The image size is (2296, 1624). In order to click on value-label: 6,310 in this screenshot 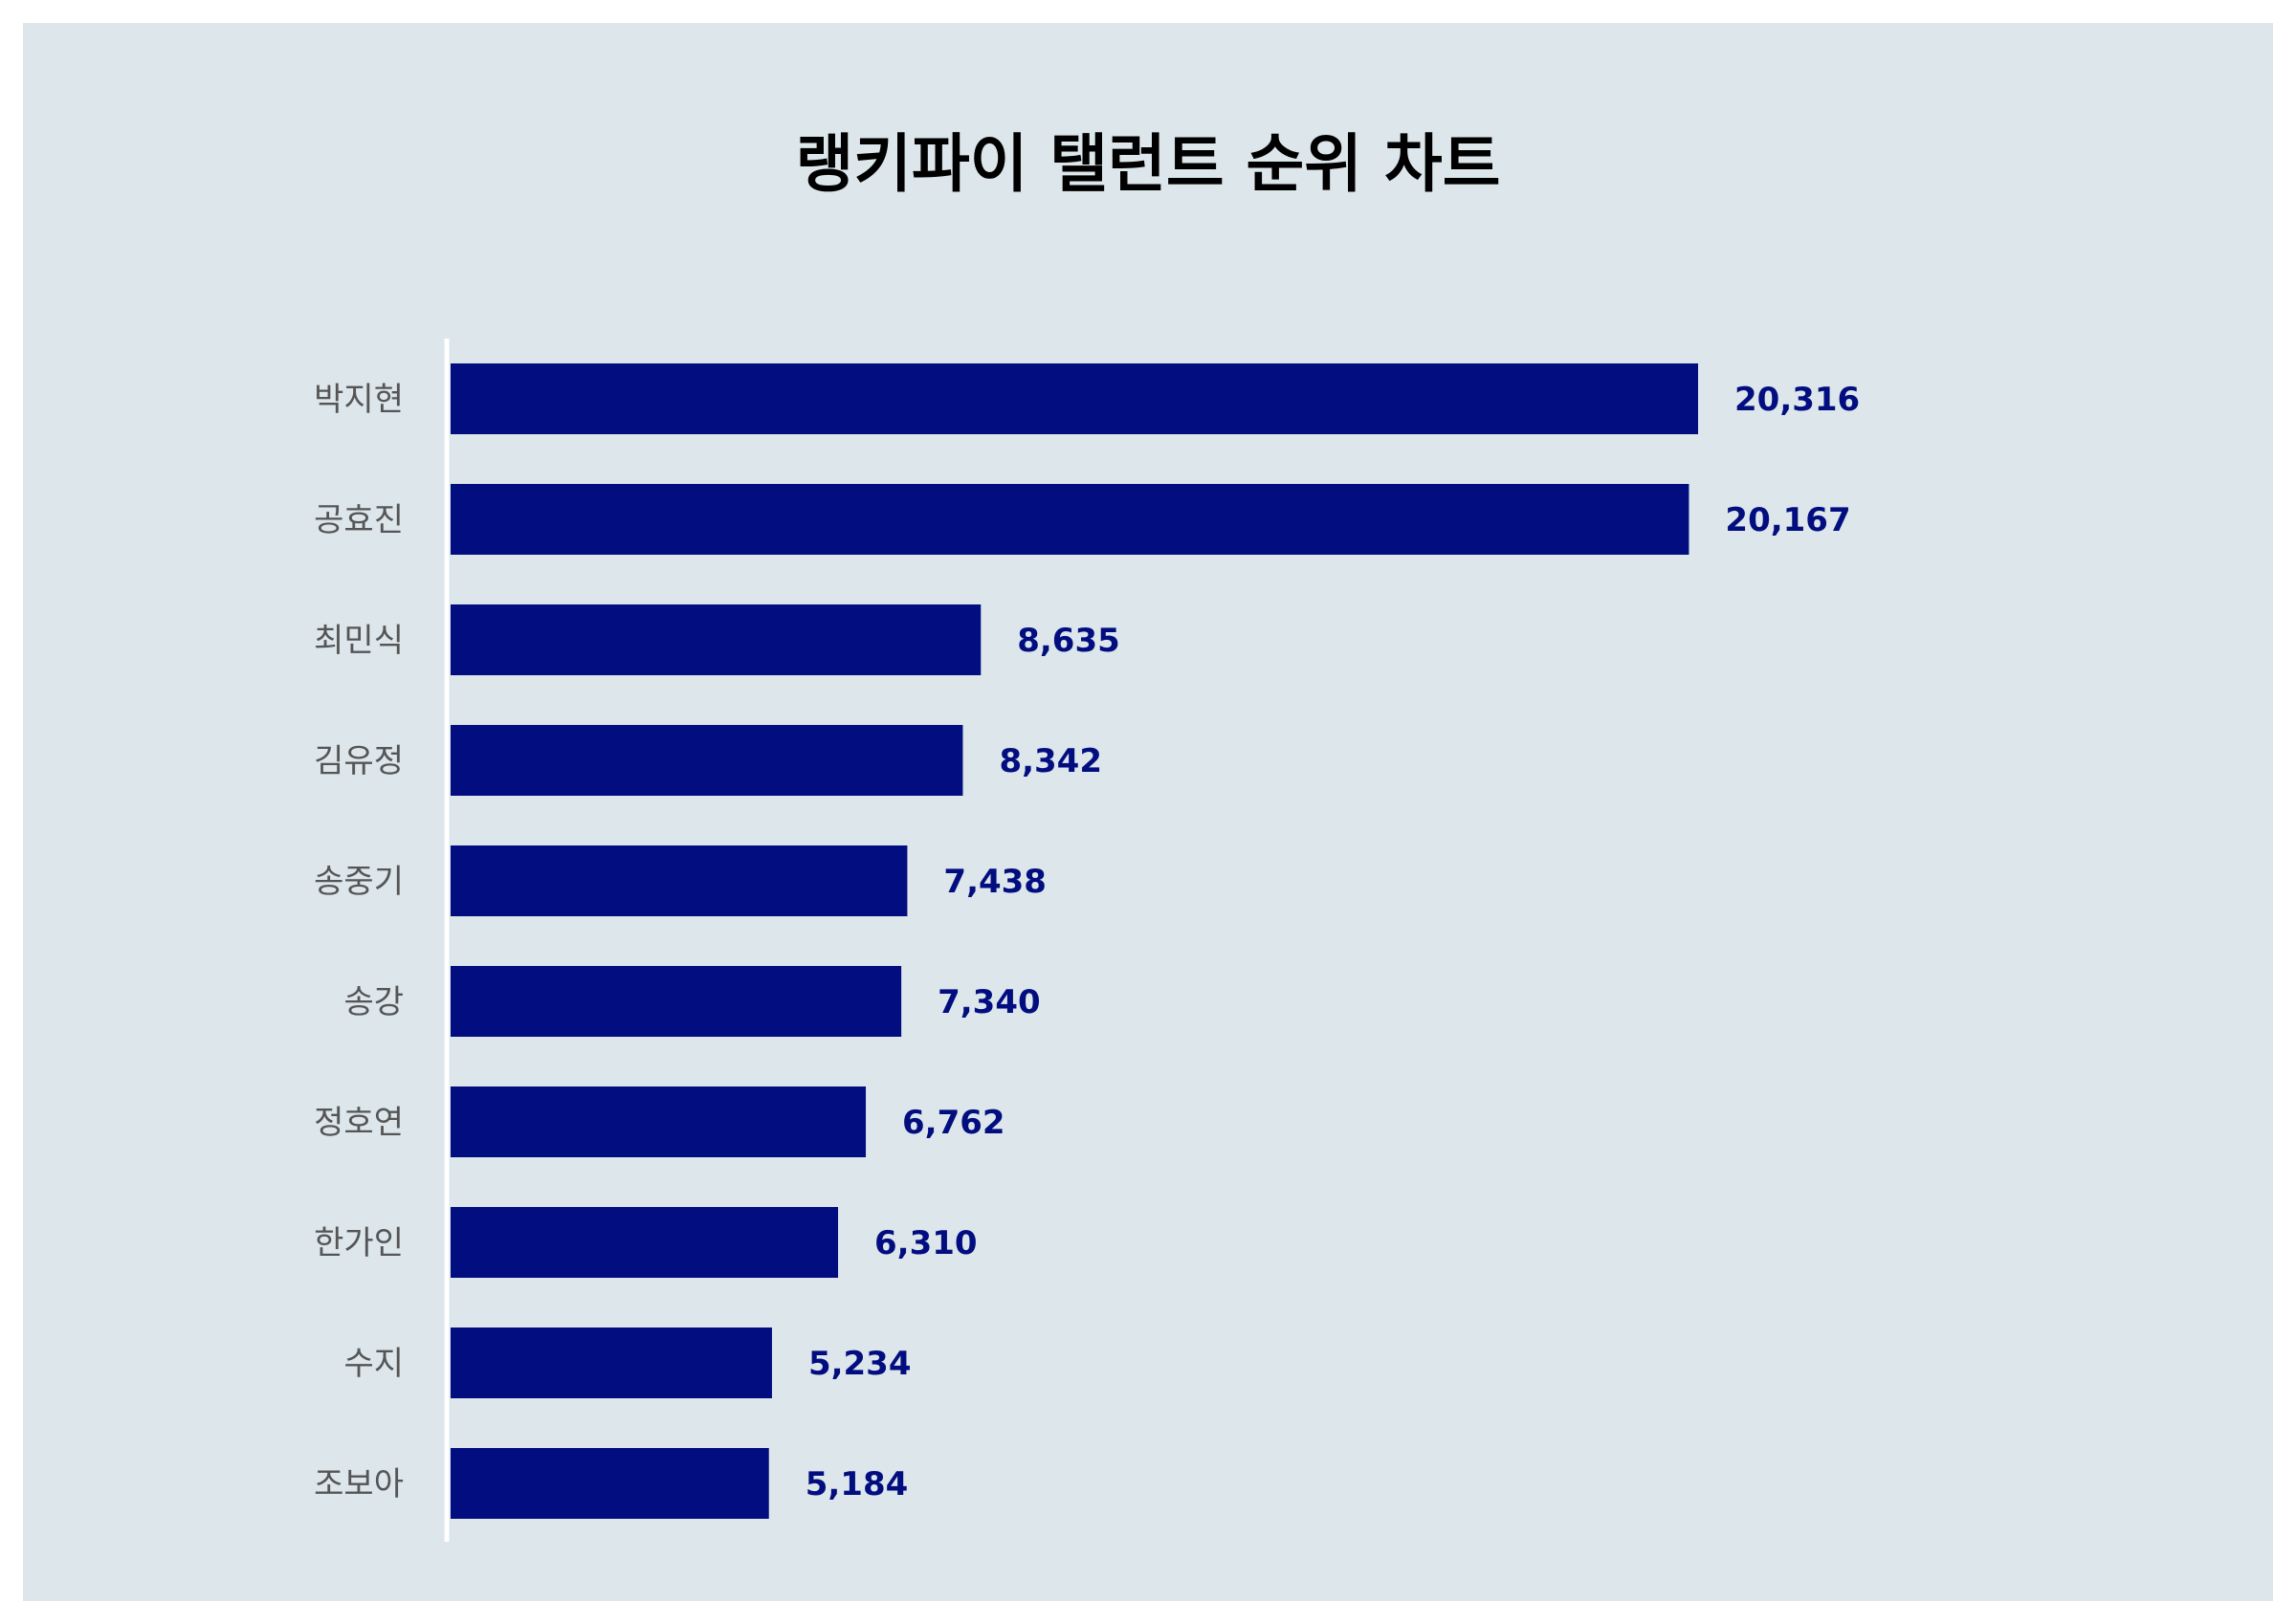, I will do `click(926, 1243)`.